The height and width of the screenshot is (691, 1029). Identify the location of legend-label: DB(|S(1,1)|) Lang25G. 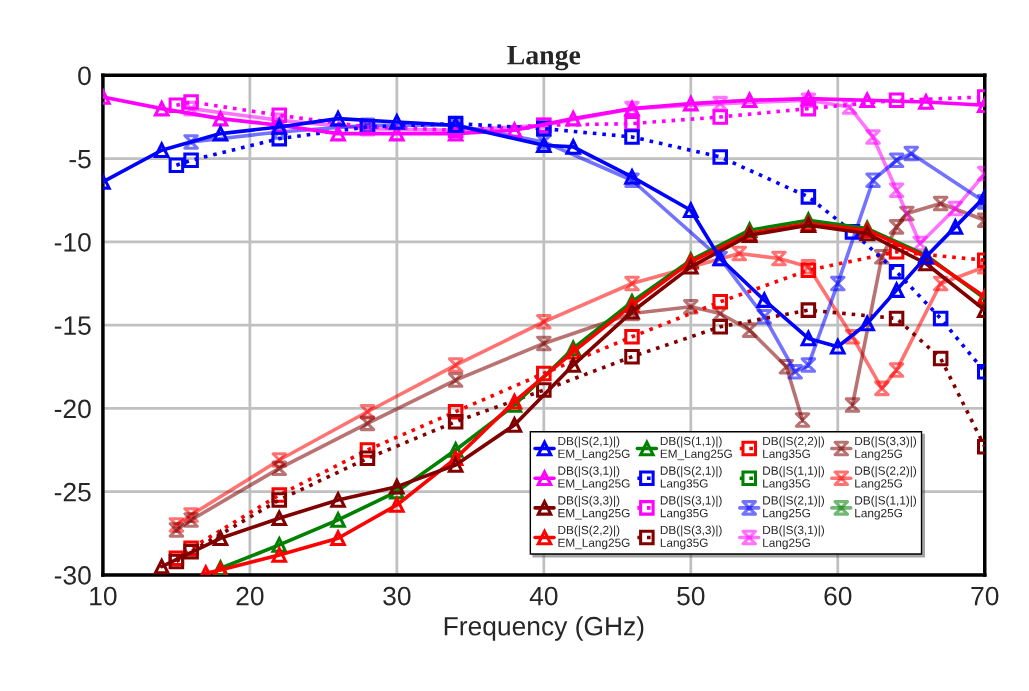
(886, 507).